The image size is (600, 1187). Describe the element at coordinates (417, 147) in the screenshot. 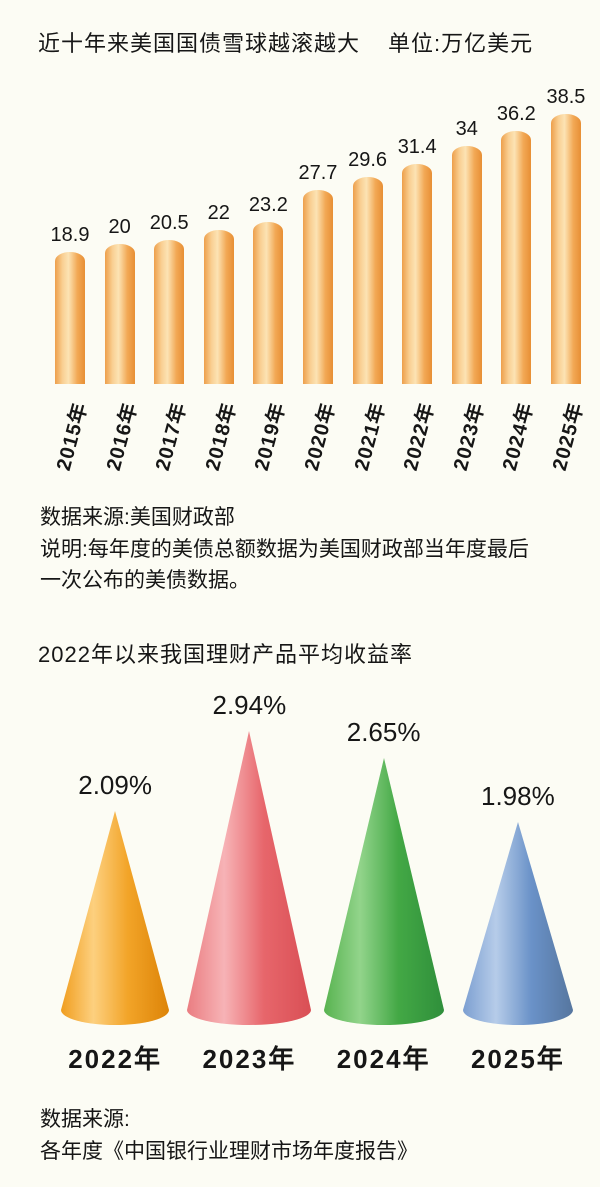

I see `bar-value-label: 31.4` at that location.